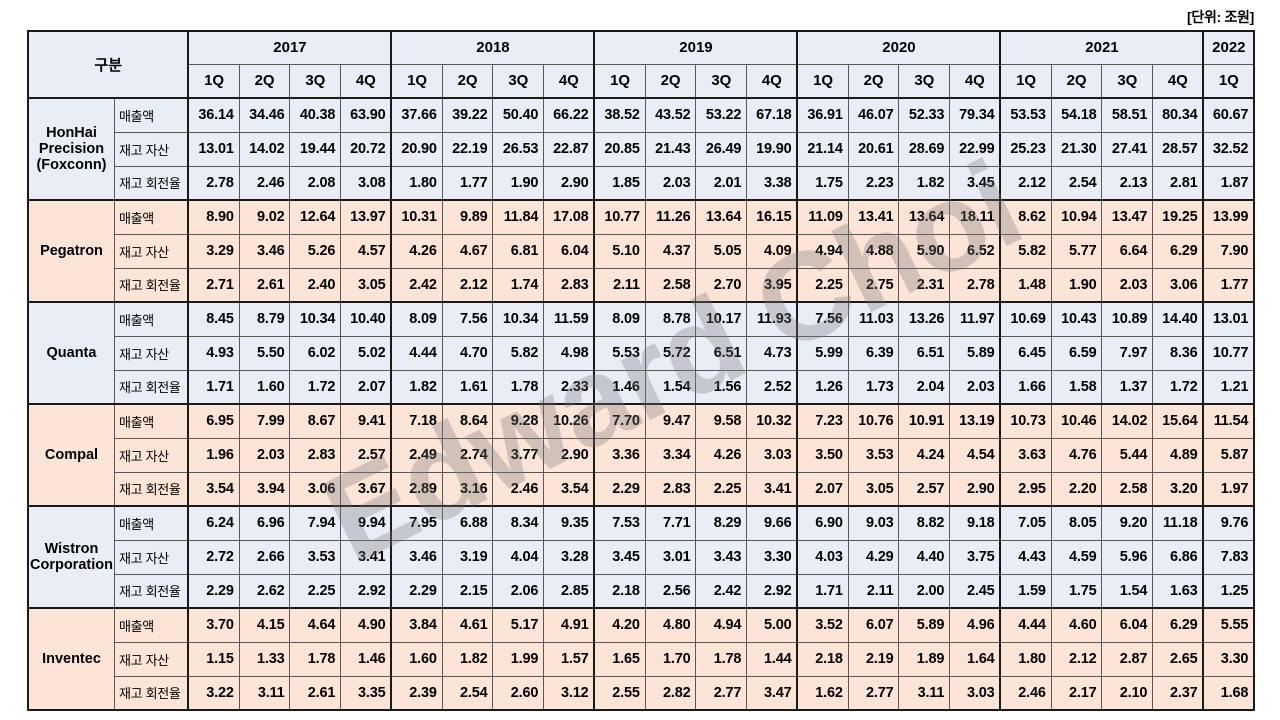 Image resolution: width=1280 pixels, height=720 pixels. What do you see at coordinates (569, 115) in the screenshot?
I see `value-cell: 66.22` at bounding box center [569, 115].